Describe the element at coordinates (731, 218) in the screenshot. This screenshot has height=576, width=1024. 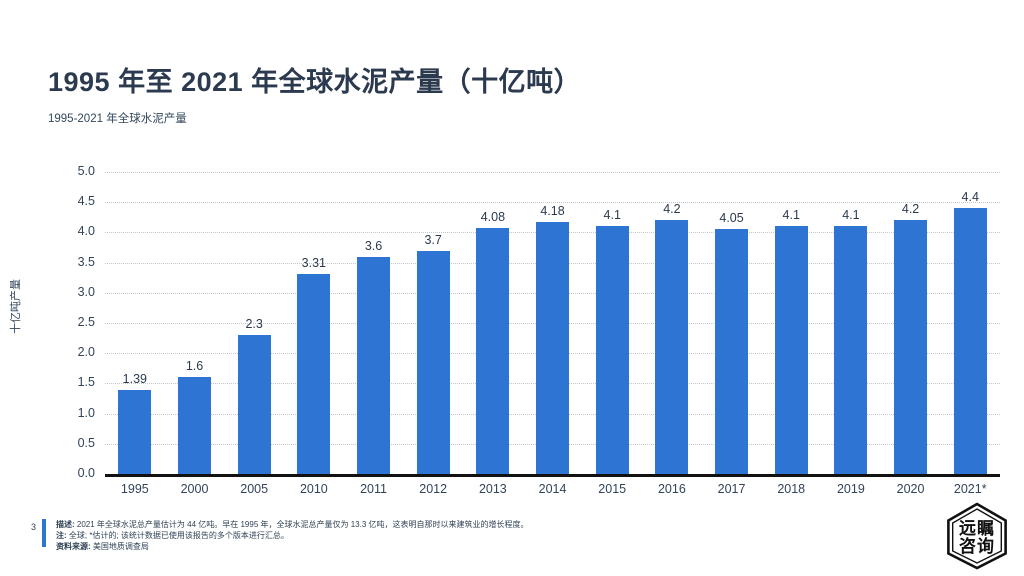
I see `bar-value-label: 4.05` at that location.